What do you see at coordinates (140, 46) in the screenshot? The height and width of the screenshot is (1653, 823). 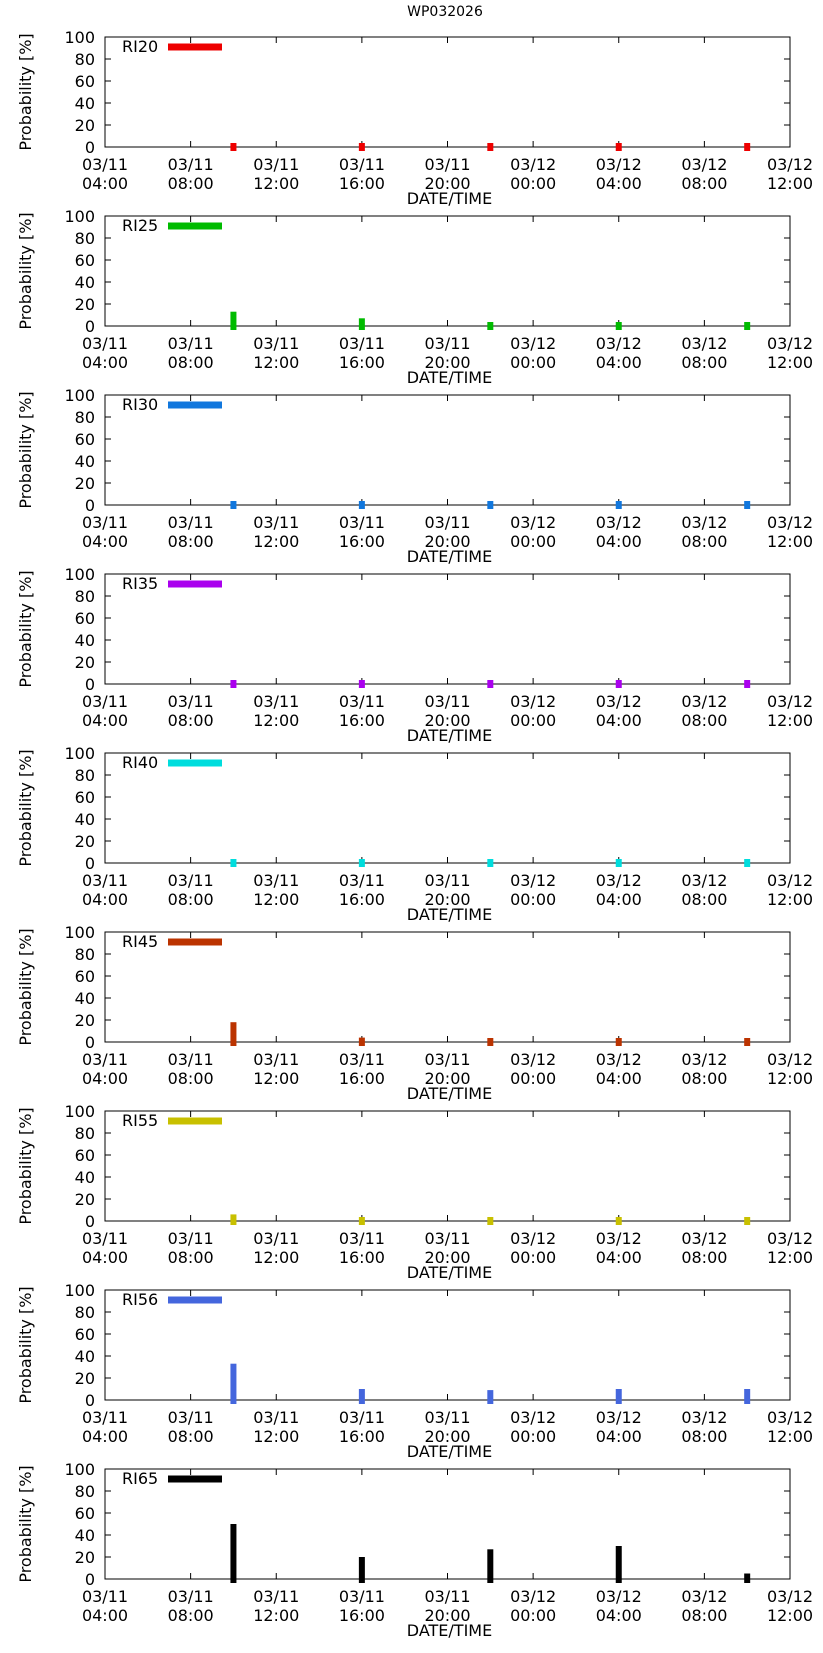 I see `legend-label: RI20` at bounding box center [140, 46].